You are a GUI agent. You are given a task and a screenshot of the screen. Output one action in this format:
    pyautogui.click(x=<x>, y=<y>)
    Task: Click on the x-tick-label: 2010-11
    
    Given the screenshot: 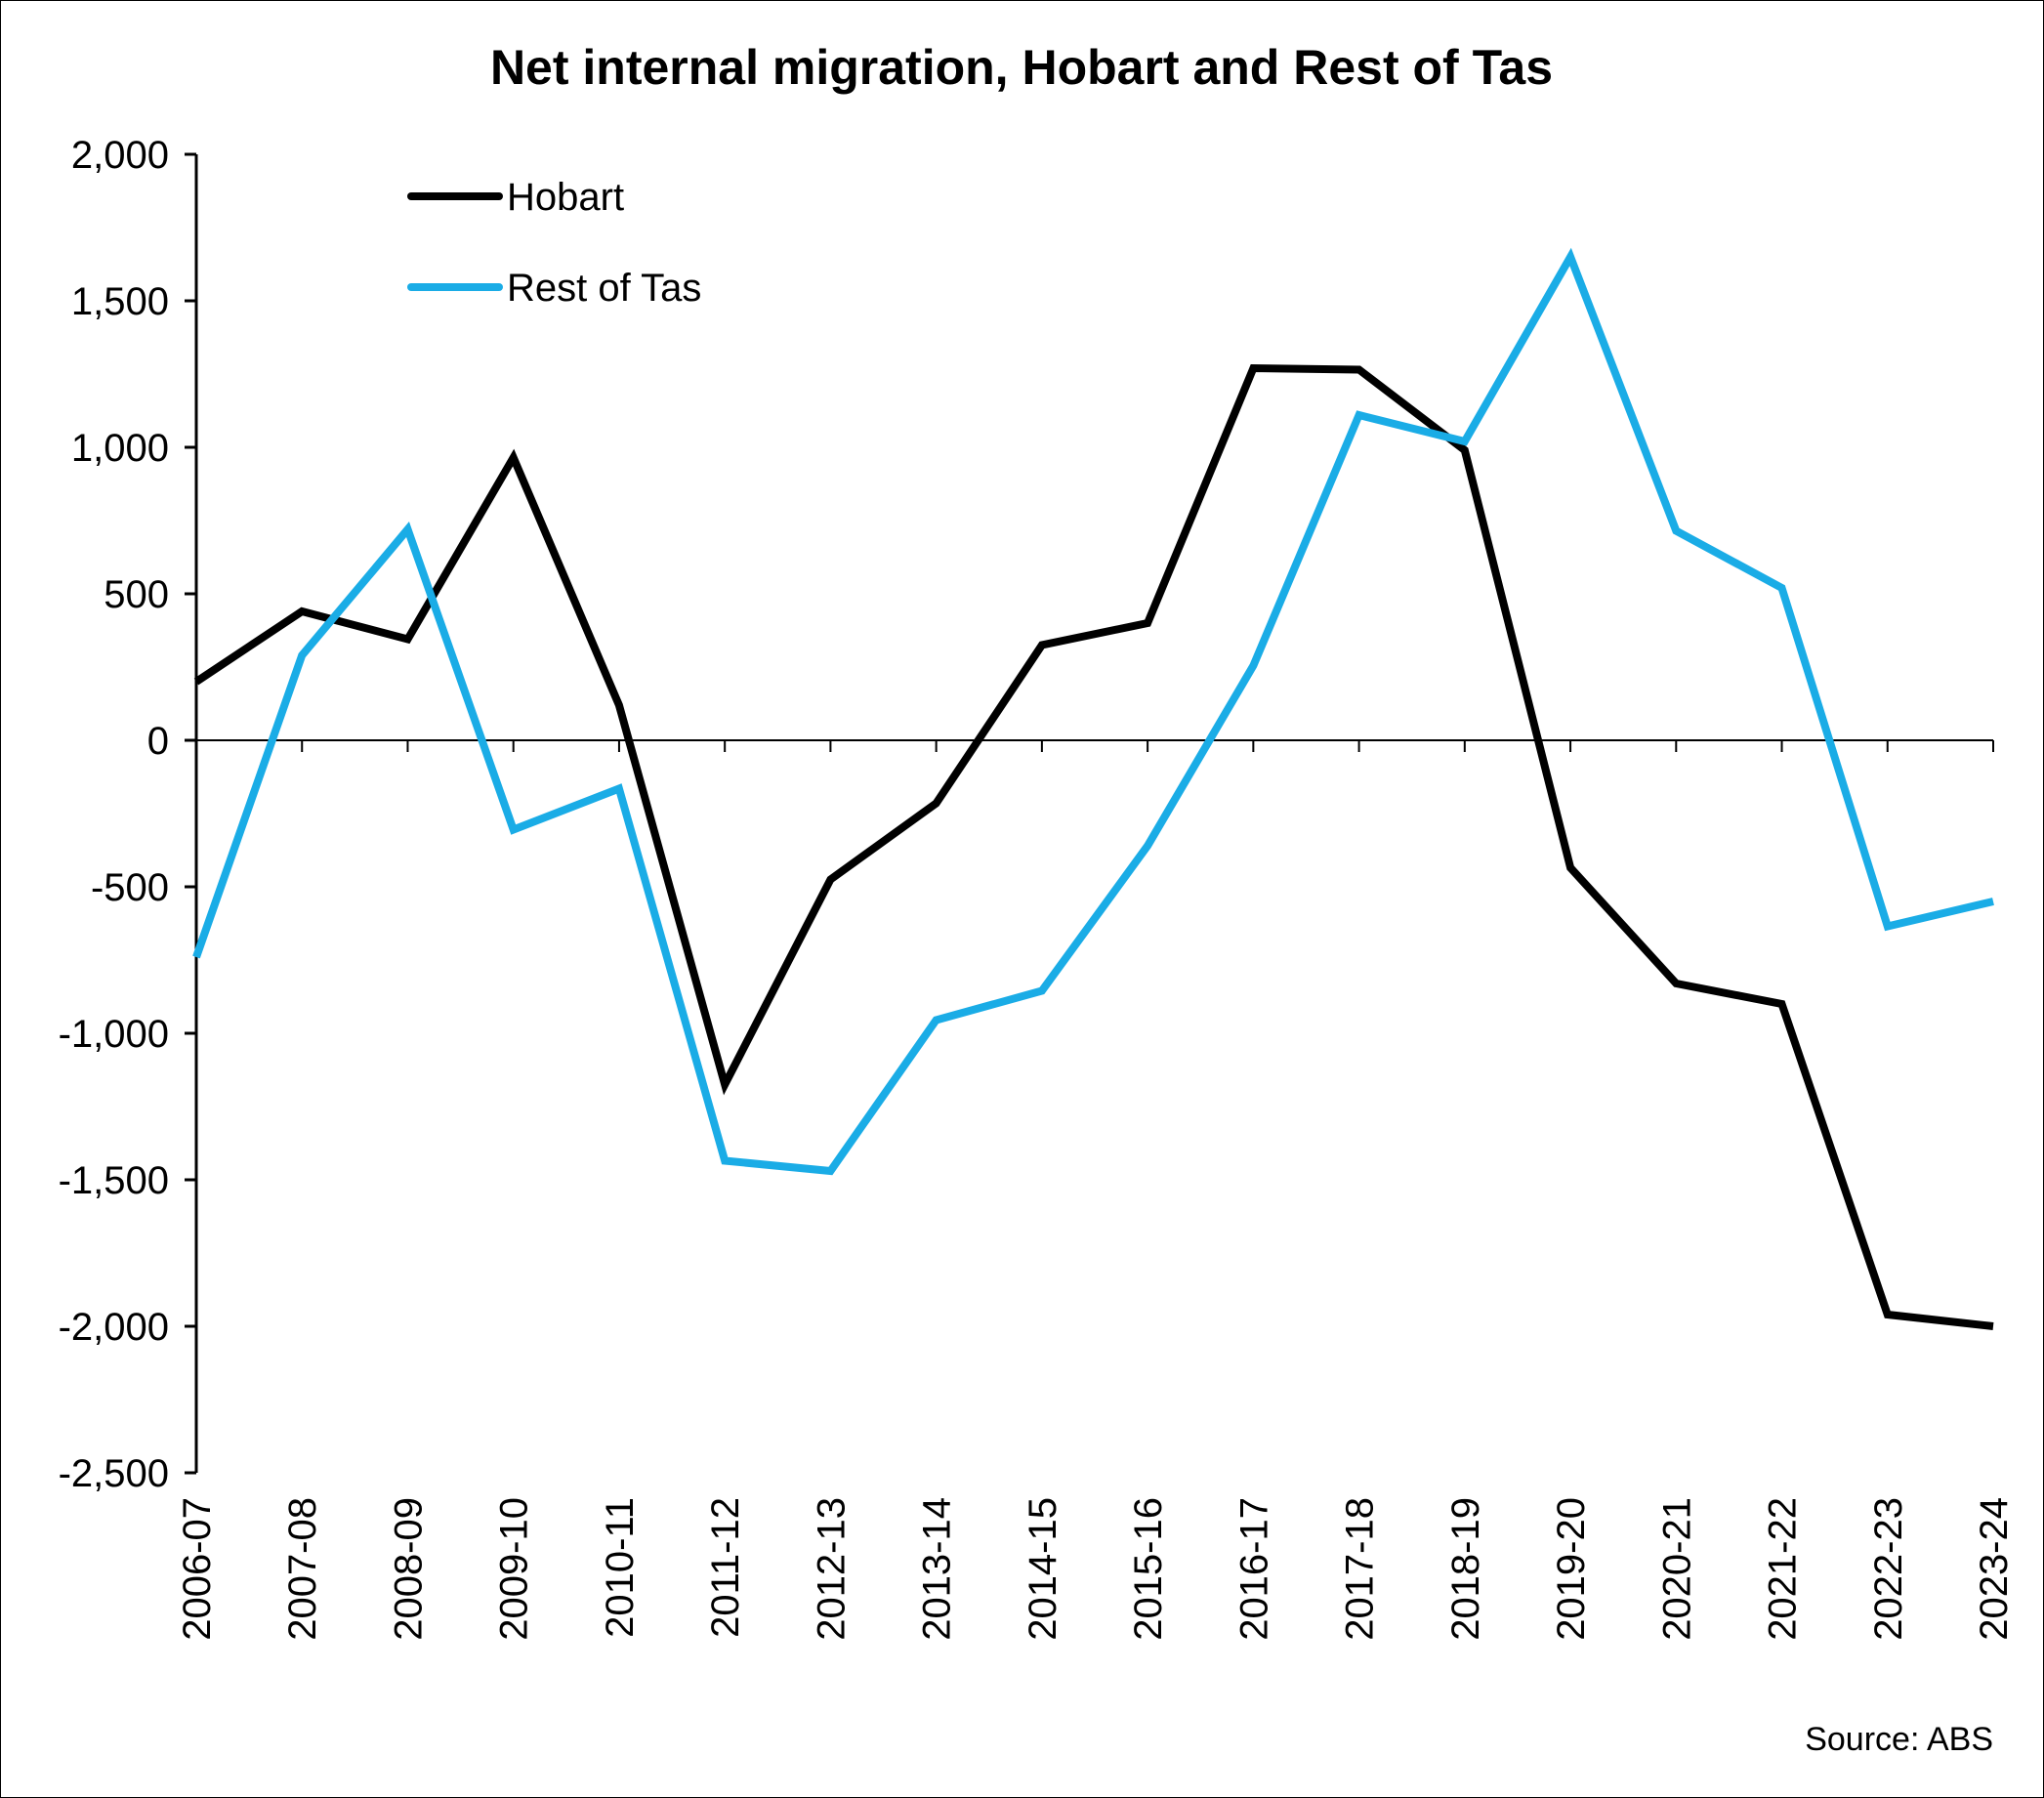 What is the action you would take?
    pyautogui.click(x=620, y=1567)
    